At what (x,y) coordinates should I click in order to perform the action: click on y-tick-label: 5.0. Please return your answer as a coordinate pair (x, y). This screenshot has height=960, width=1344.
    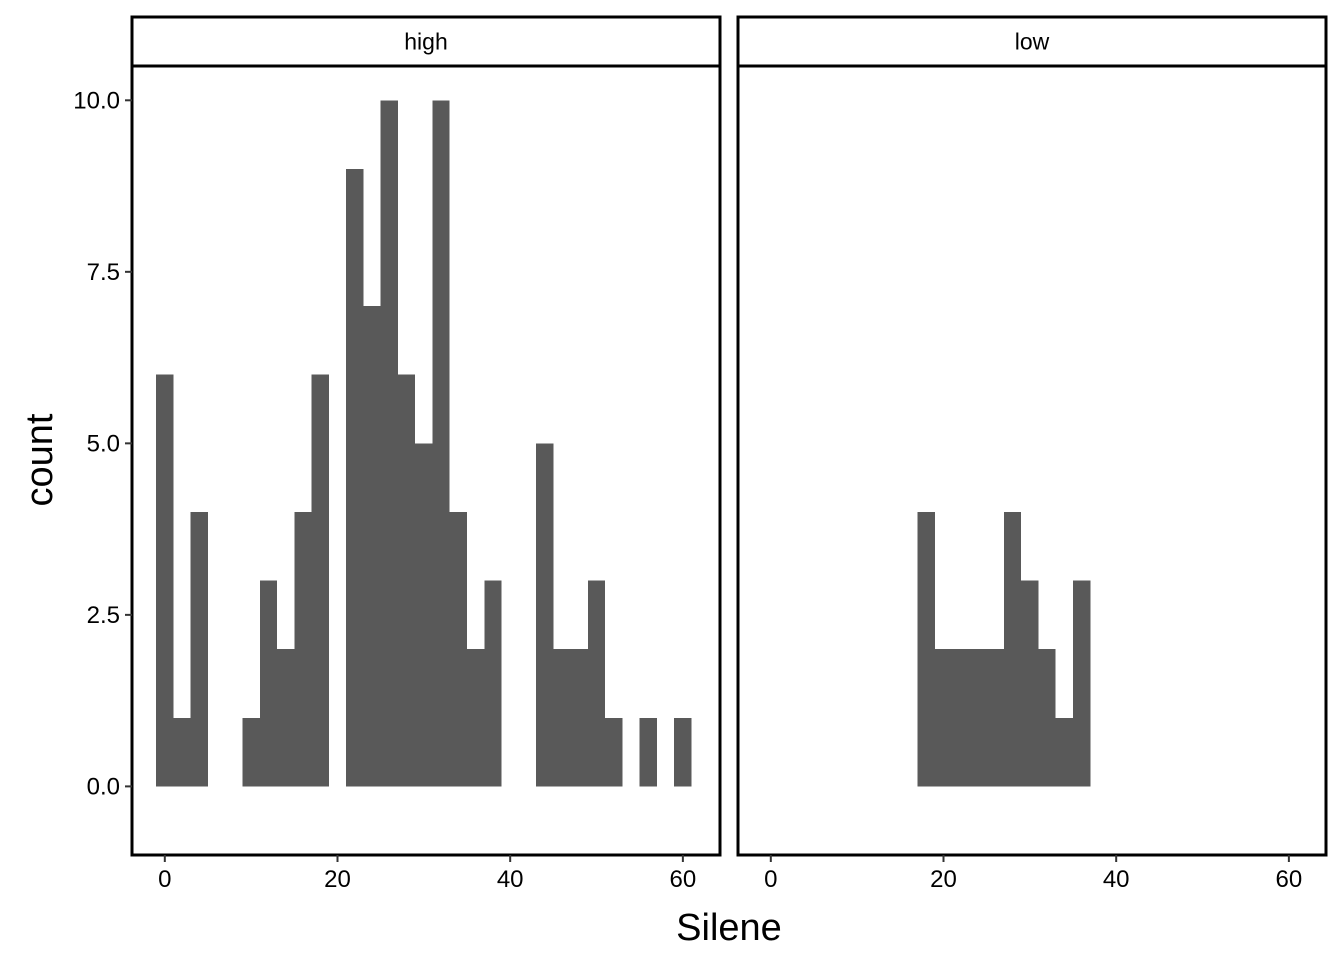
    Looking at the image, I should click on (103, 443).